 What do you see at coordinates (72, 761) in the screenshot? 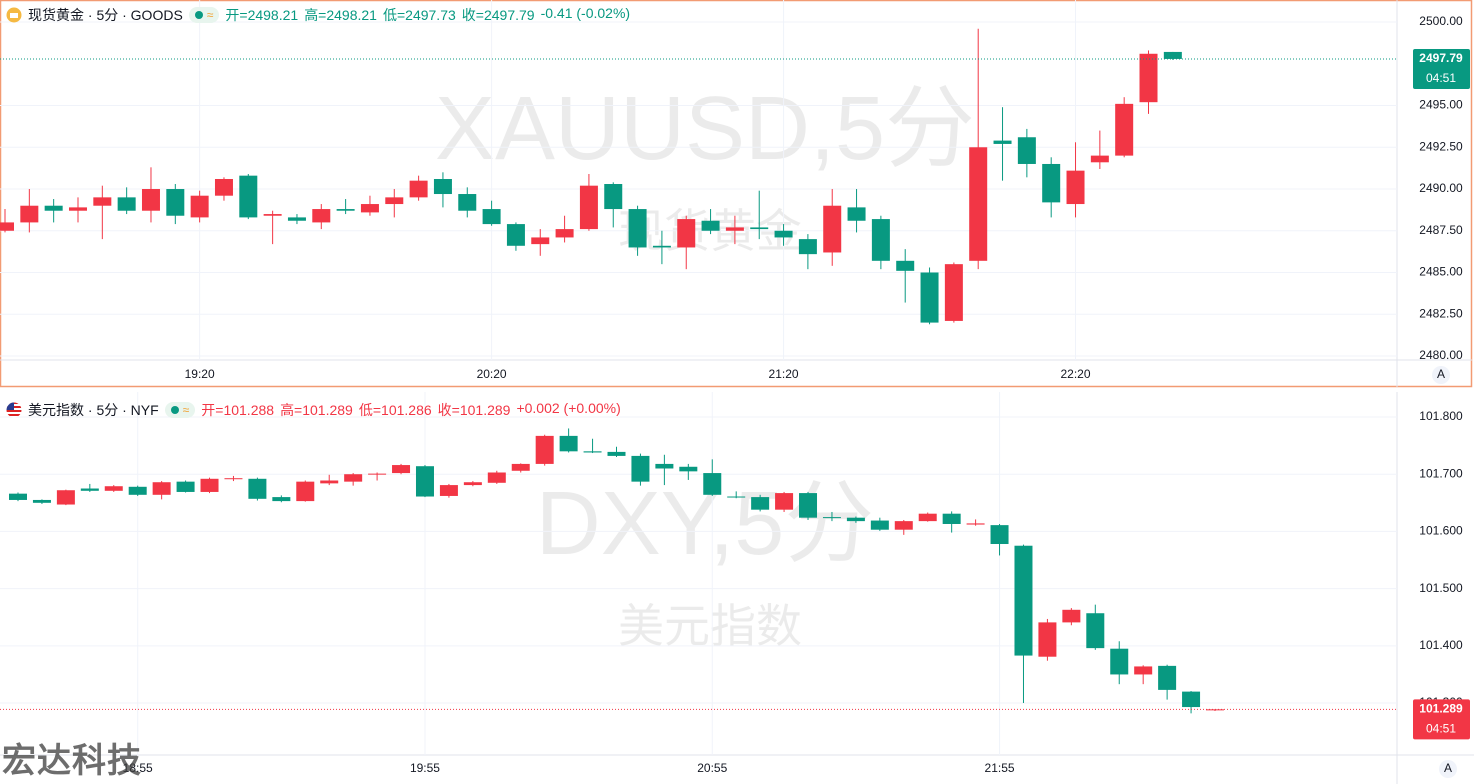
I see `corner-watermark: 宏达科技` at bounding box center [72, 761].